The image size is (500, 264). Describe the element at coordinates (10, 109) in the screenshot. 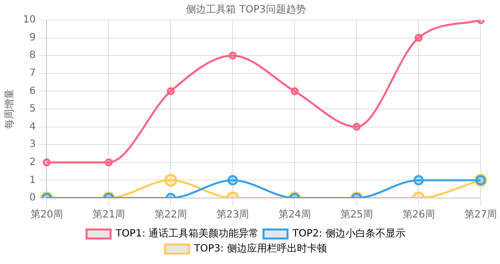

I see `y-axis-title: 每周增量` at that location.